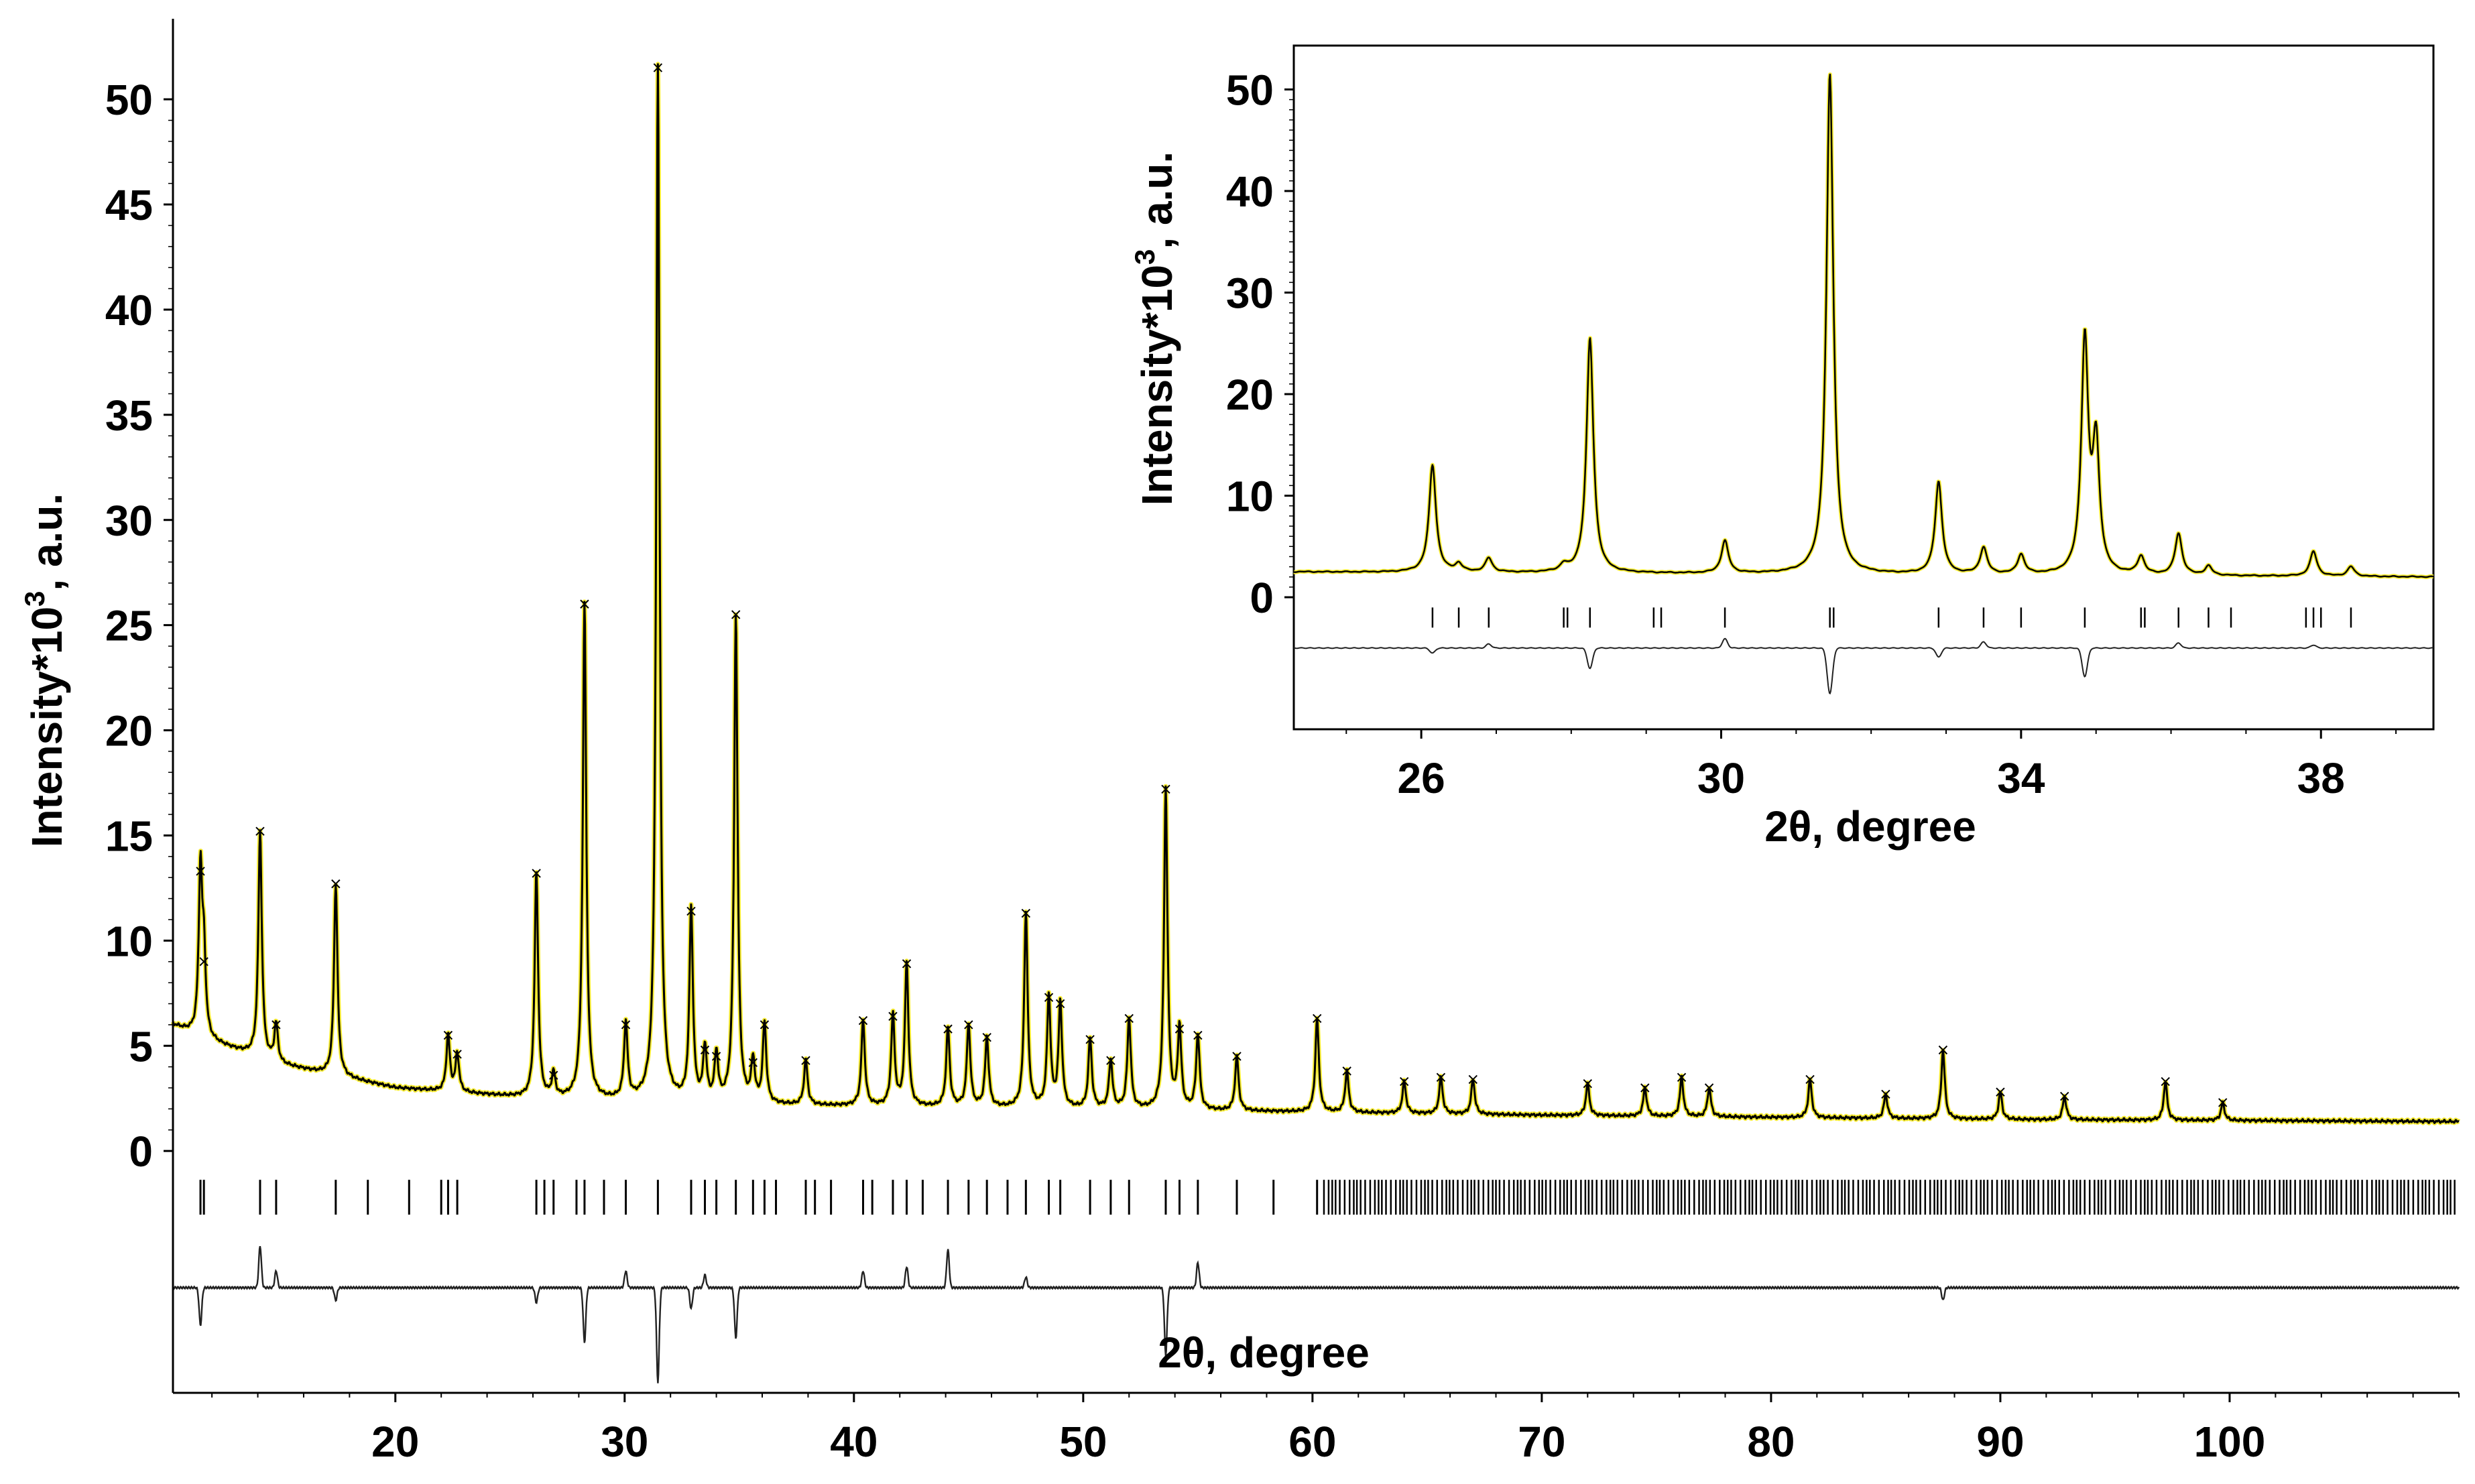  What do you see at coordinates (2000, 1442) in the screenshot?
I see `x-tick-label: 90` at bounding box center [2000, 1442].